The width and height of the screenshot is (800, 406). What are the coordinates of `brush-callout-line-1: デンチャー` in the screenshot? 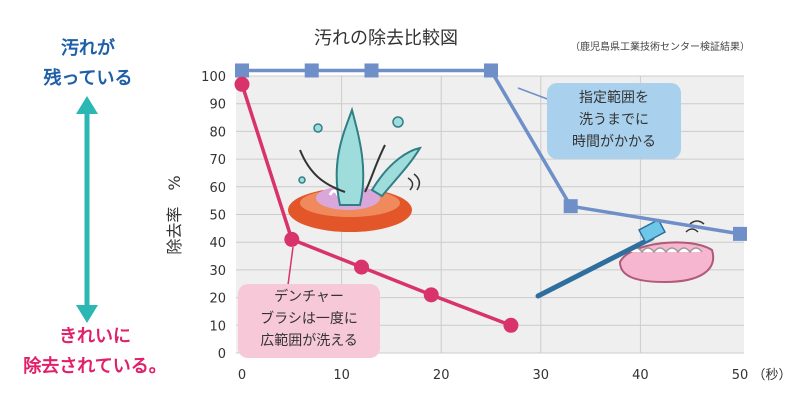 It's located at (309, 297).